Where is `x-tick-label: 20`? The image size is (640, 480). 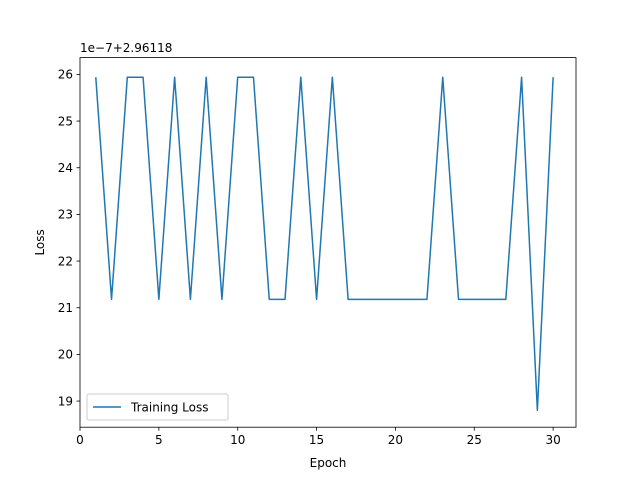 x-tick-label: 20 is located at coordinates (395, 440).